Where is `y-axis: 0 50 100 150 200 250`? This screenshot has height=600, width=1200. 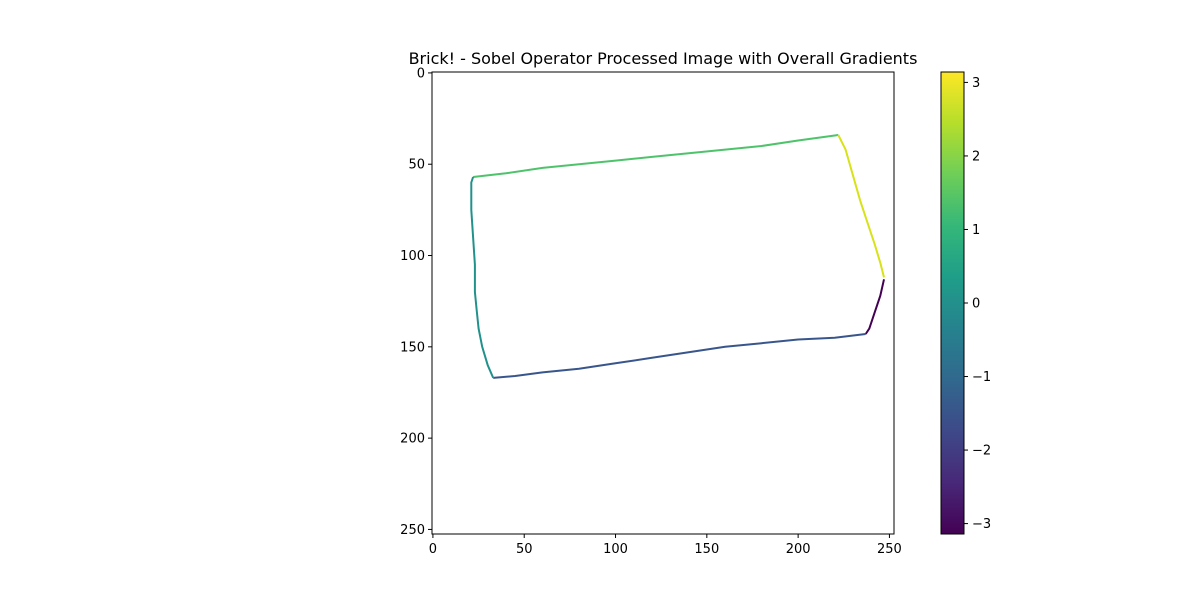
y-axis: 0 50 100 150 200 250 is located at coordinates (416, 302).